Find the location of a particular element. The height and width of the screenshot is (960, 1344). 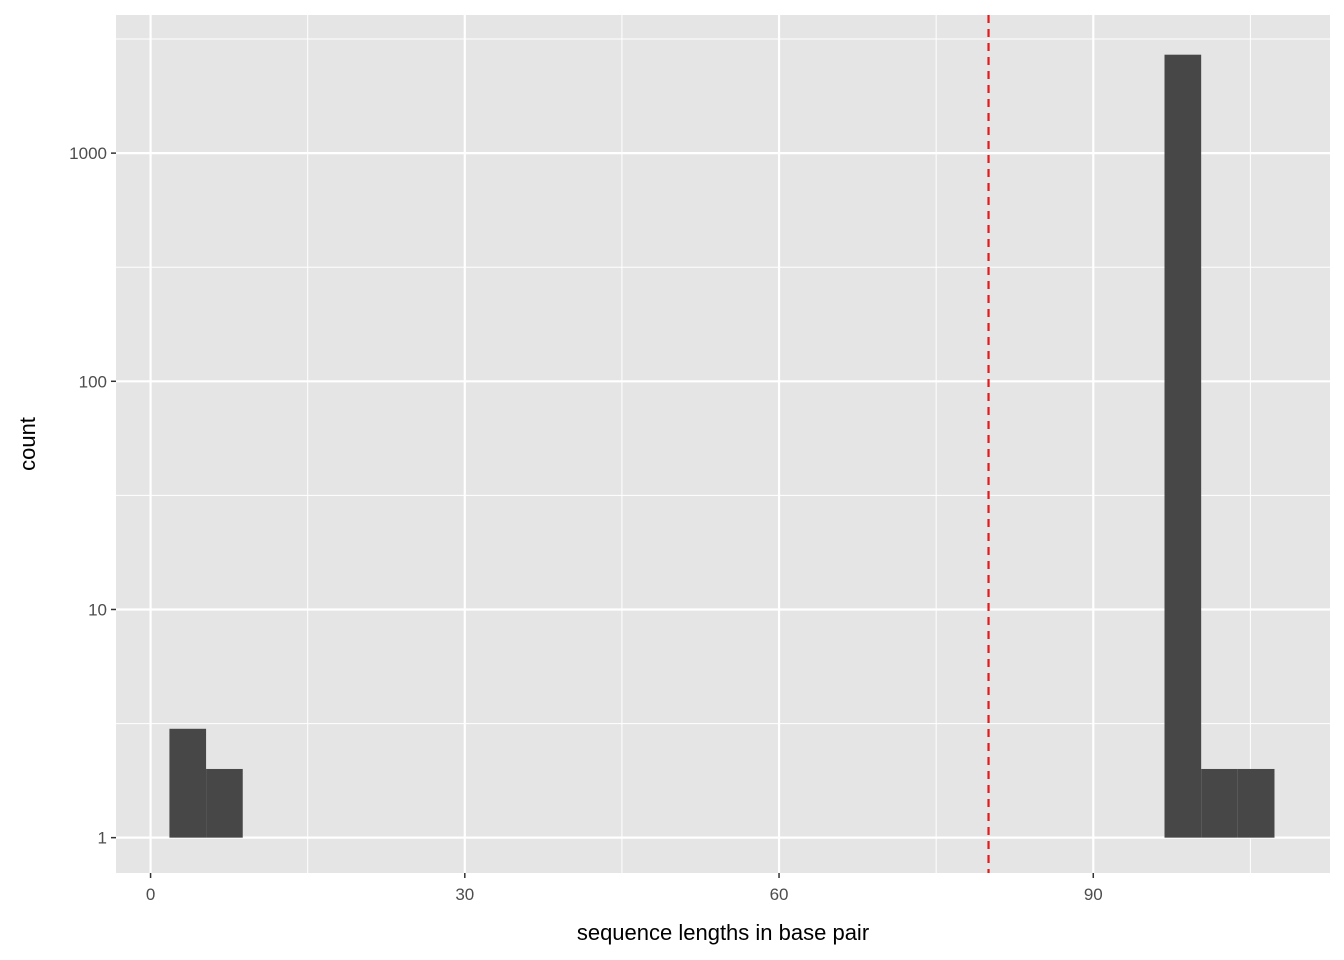

y-tick-label: 1 is located at coordinates (102, 838).